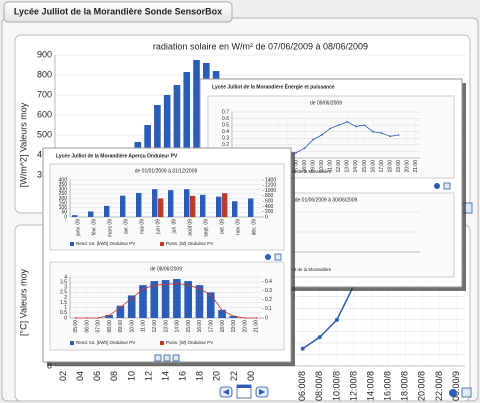 This screenshot has height=403, width=480. Describe the element at coordinates (65, 298) in the screenshot. I see `y-tick-label: 2` at that location.